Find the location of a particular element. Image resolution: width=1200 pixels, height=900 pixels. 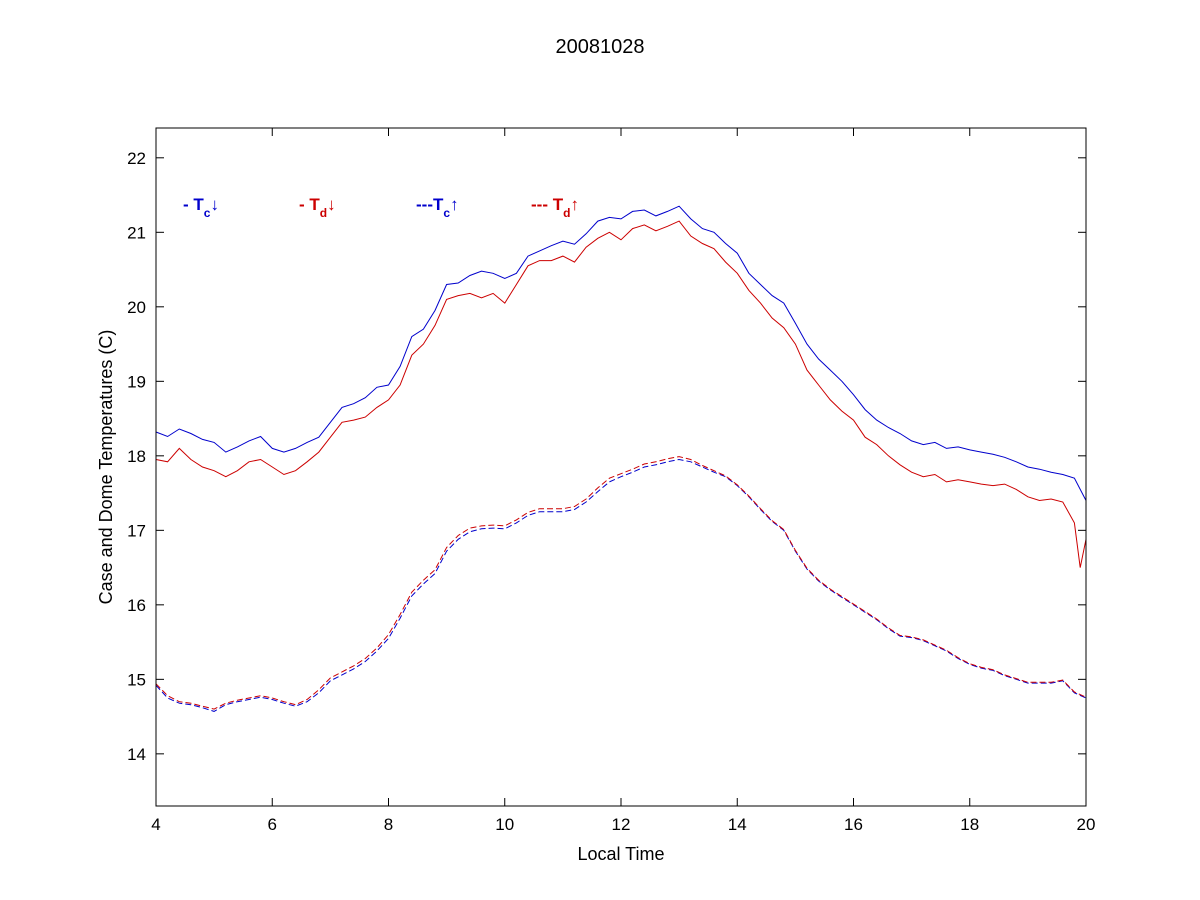

x-tick-label: 16 is located at coordinates (853, 824).